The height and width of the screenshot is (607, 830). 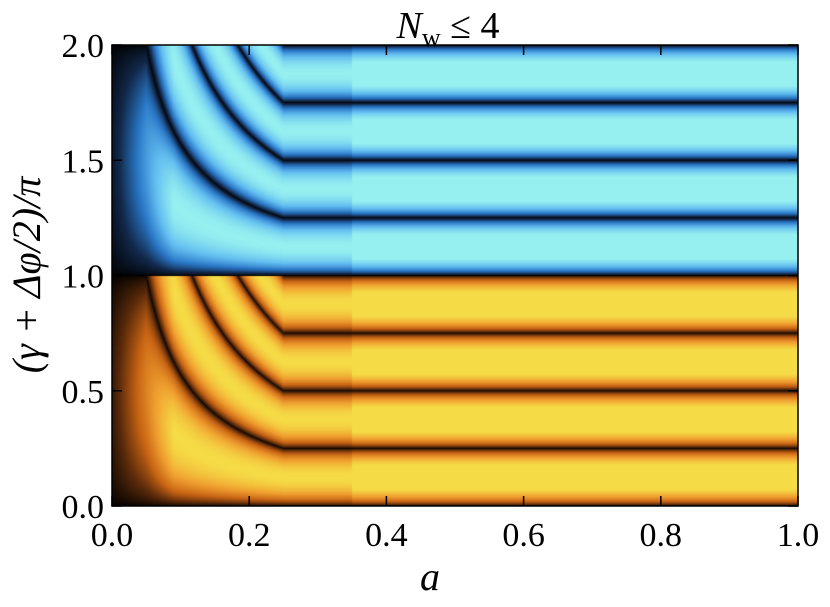 What do you see at coordinates (249, 535) in the screenshot?
I see `x-tick-label: 0.2` at bounding box center [249, 535].